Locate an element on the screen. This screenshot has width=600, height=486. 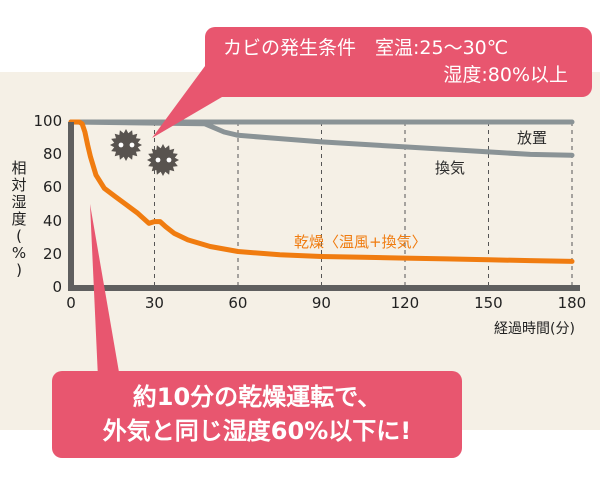
y-tick-label: 0 is located at coordinates (57, 287).